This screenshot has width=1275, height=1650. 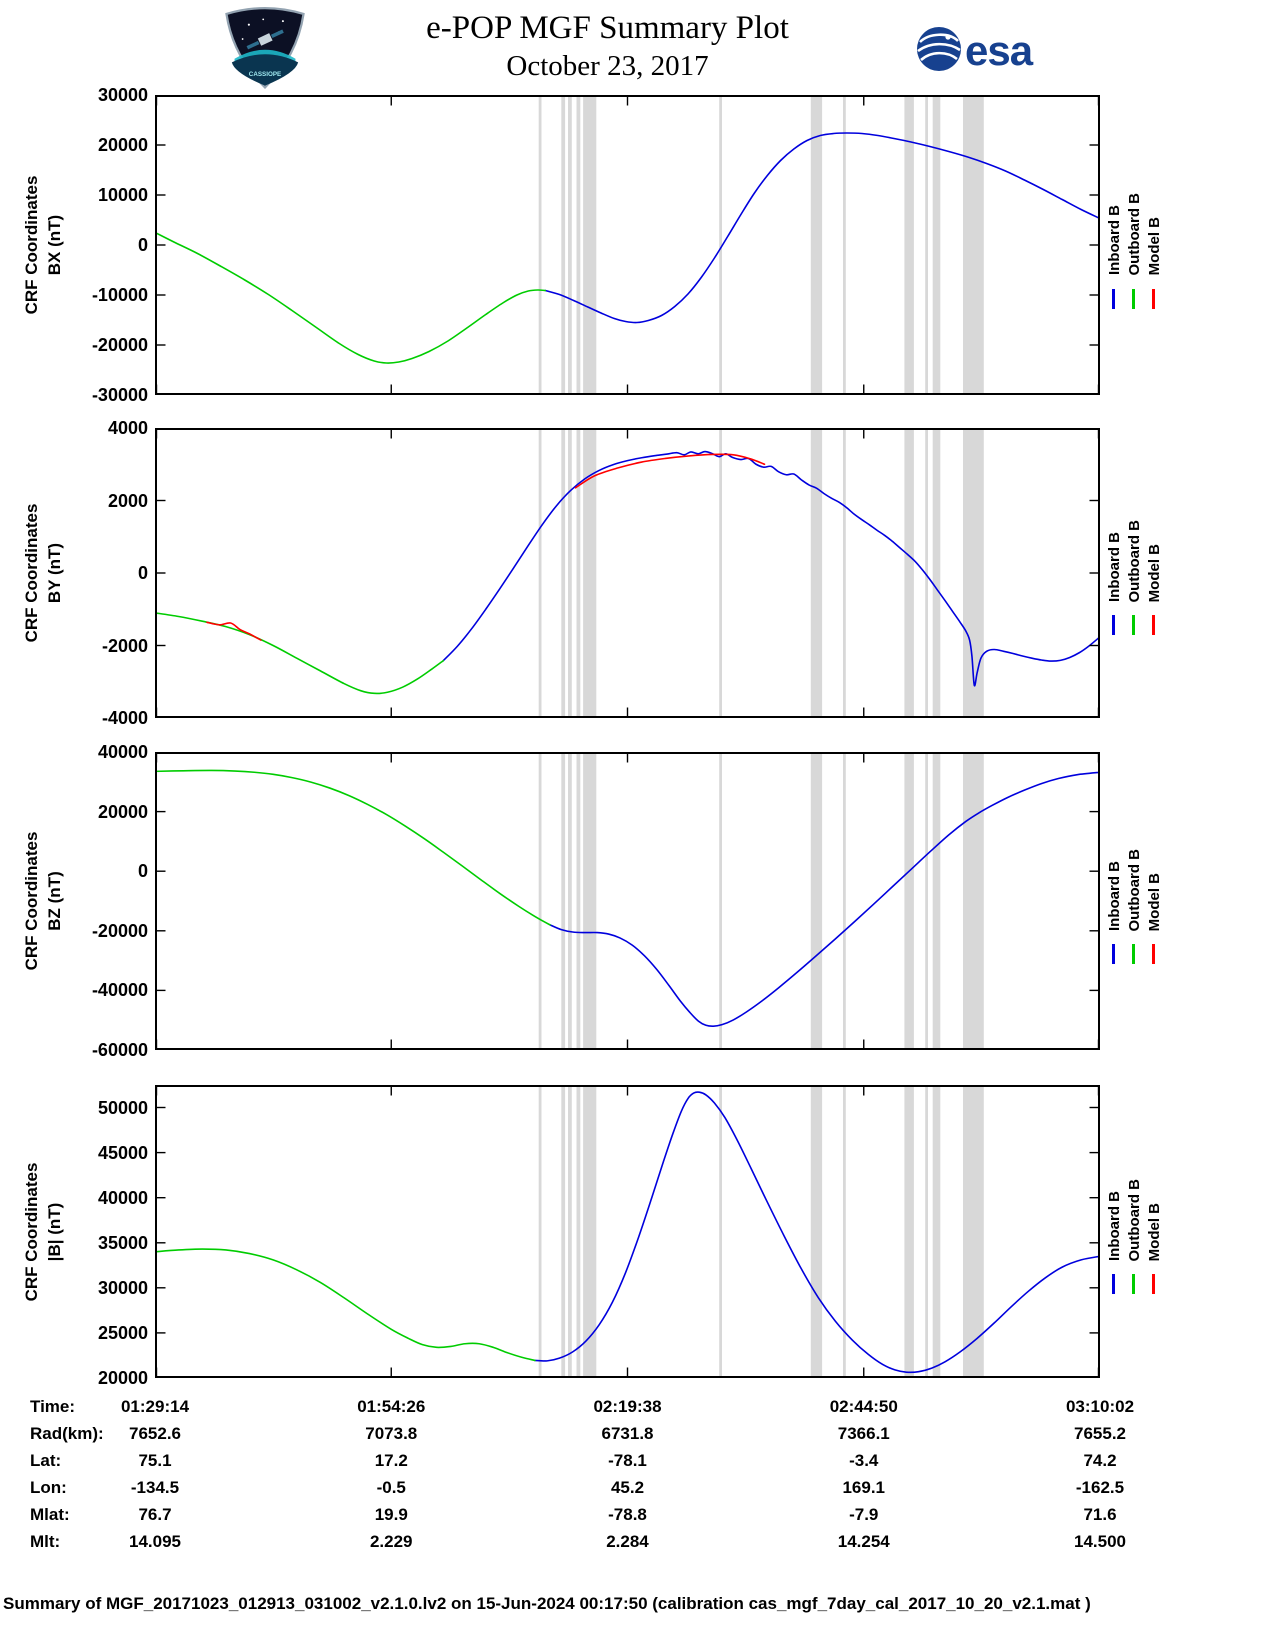 What do you see at coordinates (864, 1460) in the screenshot?
I see `axis-row-value: -3.4` at bounding box center [864, 1460].